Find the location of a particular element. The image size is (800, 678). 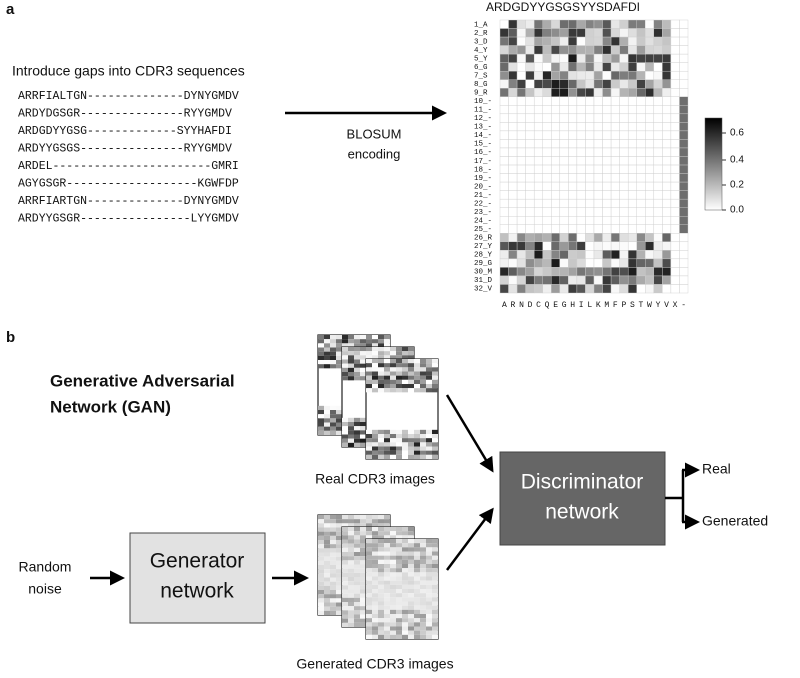

row-label: 16_- is located at coordinates (483, 153).